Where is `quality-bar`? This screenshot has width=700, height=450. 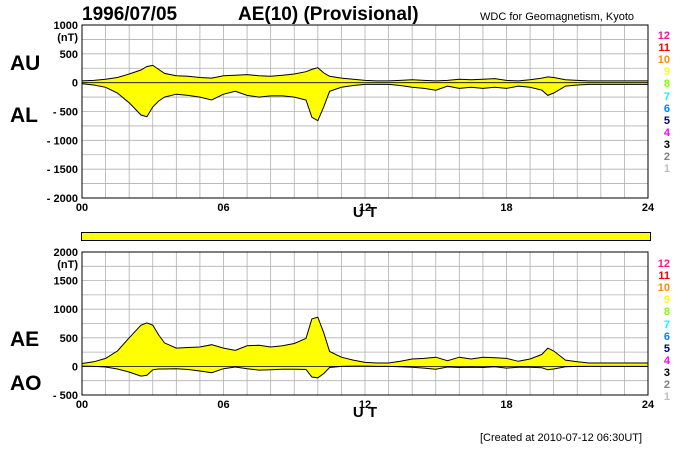 quality-bar is located at coordinates (366, 236).